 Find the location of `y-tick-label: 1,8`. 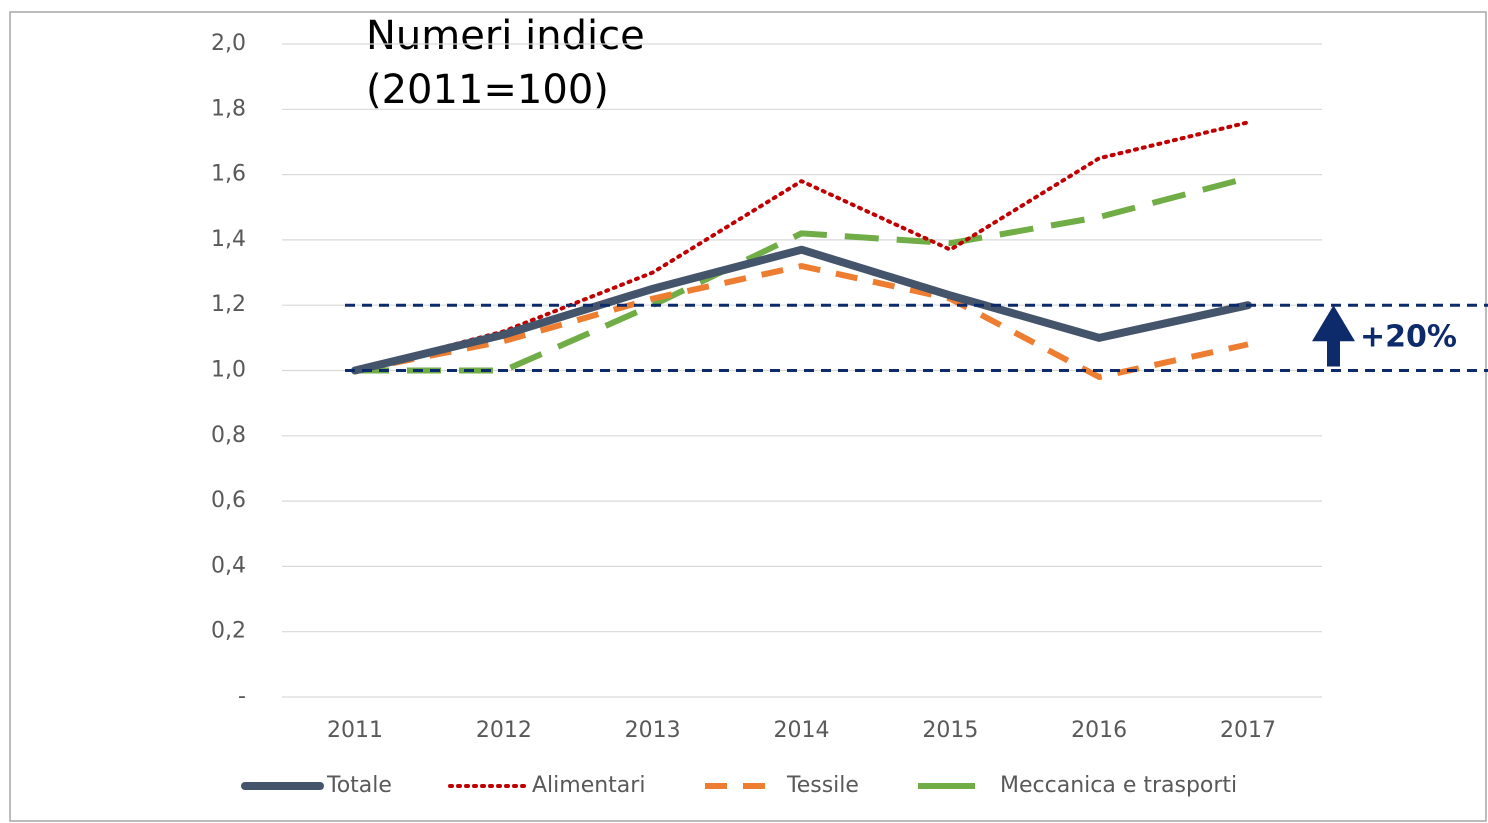

y-tick-label: 1,8 is located at coordinates (228, 108).